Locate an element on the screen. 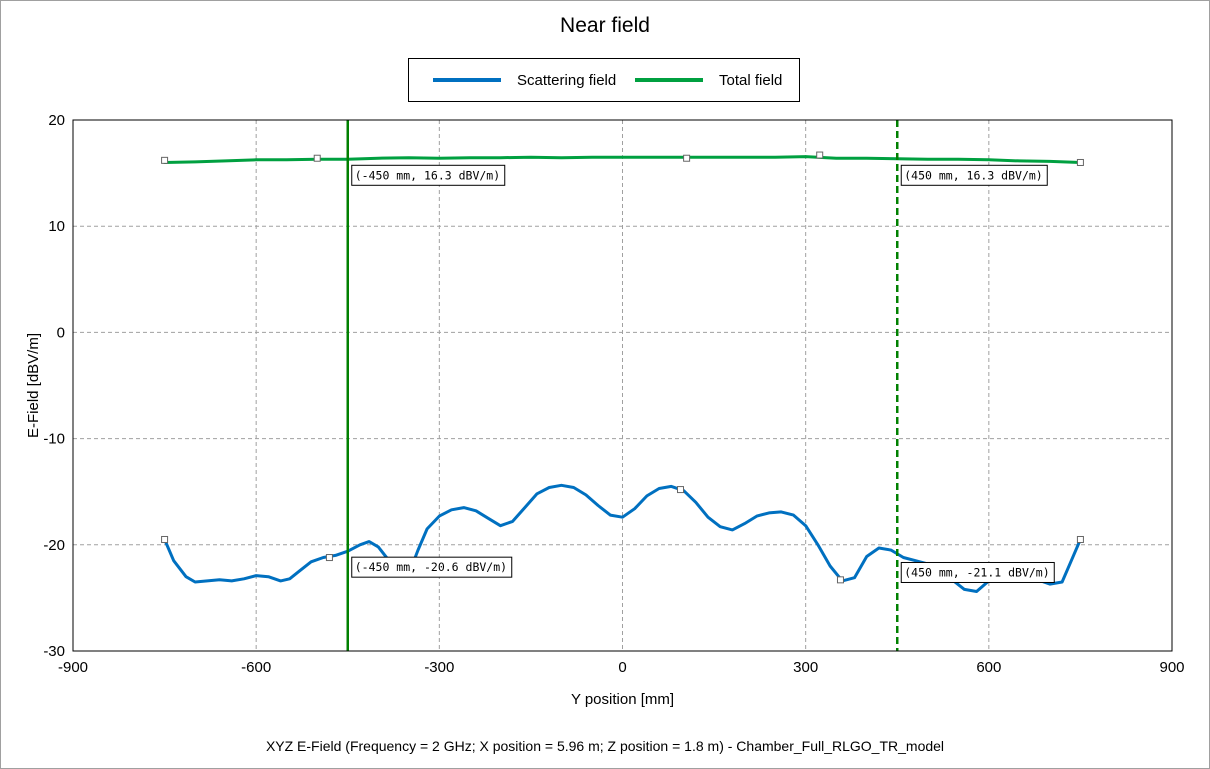 This screenshot has height=769, width=1210. y-axis-label: E-Field [dBV/m] is located at coordinates (33, 385).